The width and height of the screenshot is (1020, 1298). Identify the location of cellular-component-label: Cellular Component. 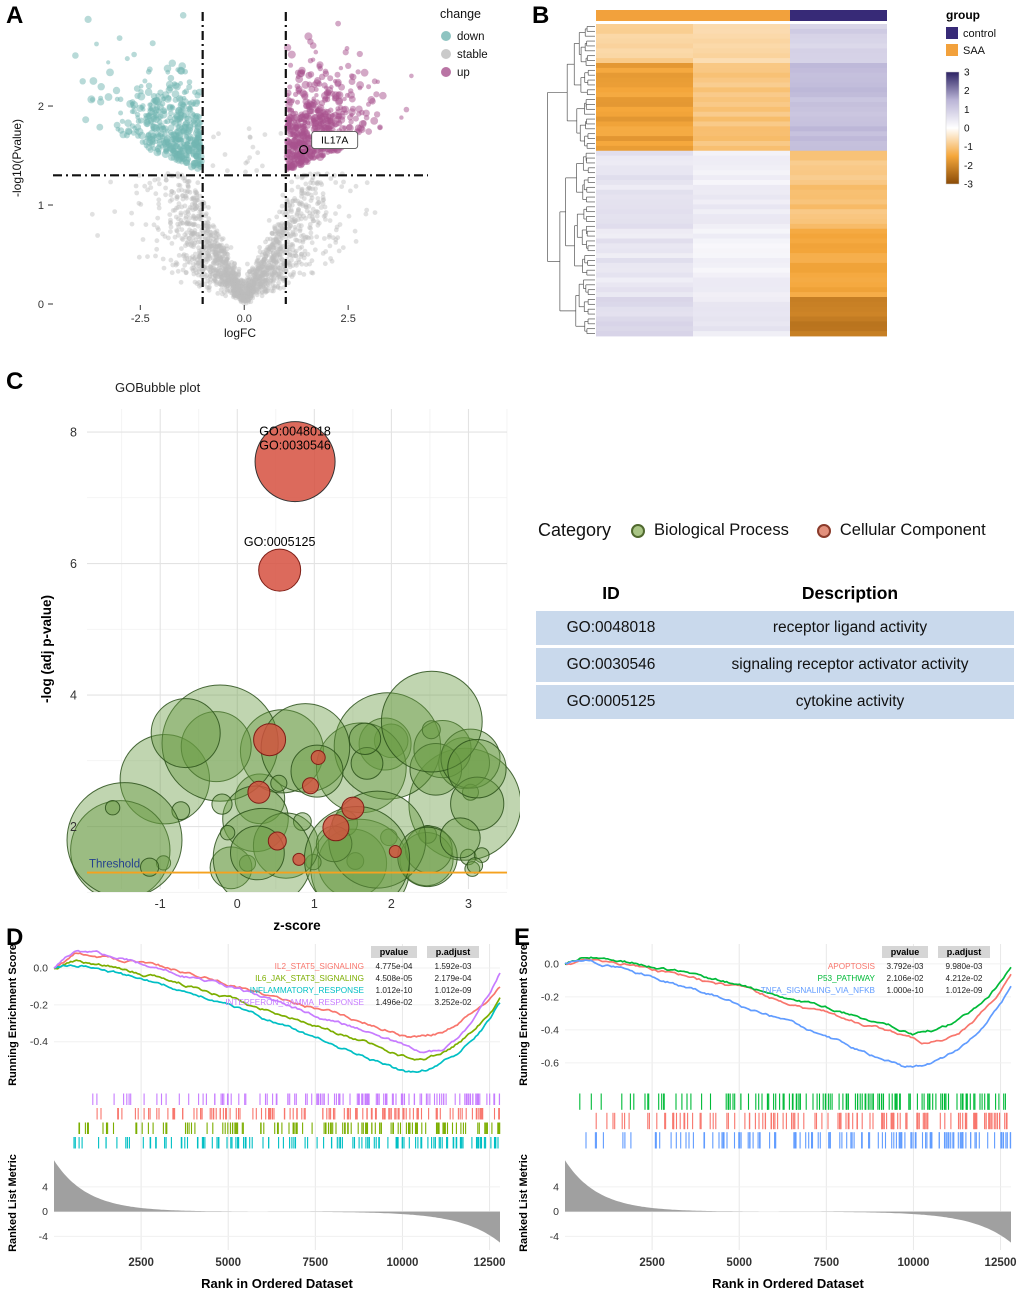
(912, 530).